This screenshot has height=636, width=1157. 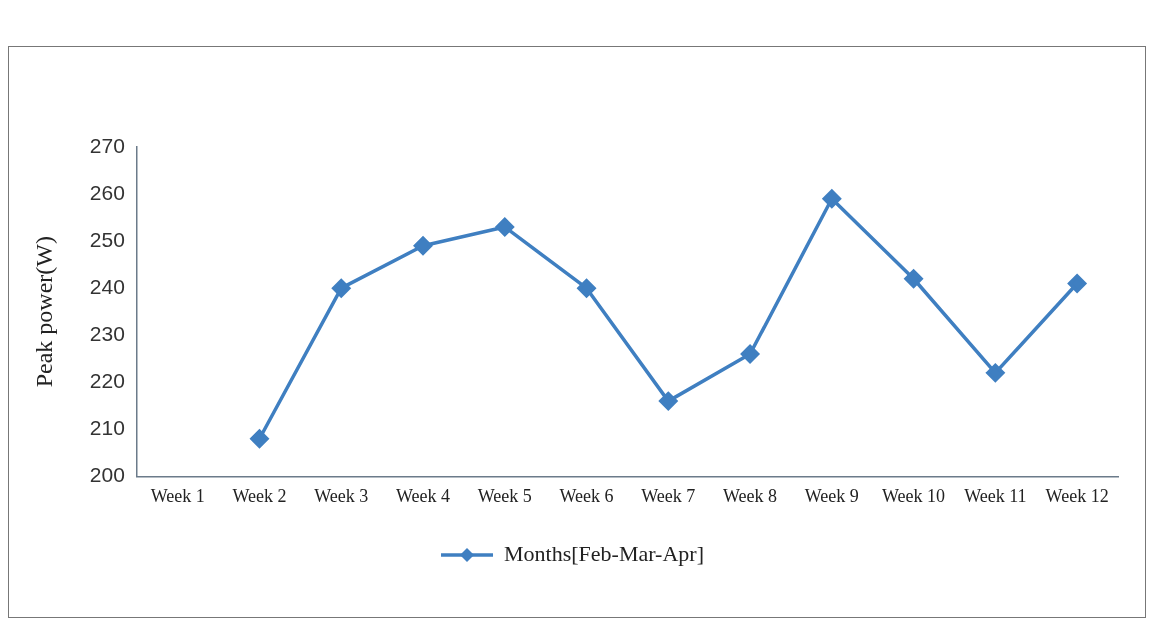 What do you see at coordinates (107, 334) in the screenshot?
I see `y-tick-label: 230` at bounding box center [107, 334].